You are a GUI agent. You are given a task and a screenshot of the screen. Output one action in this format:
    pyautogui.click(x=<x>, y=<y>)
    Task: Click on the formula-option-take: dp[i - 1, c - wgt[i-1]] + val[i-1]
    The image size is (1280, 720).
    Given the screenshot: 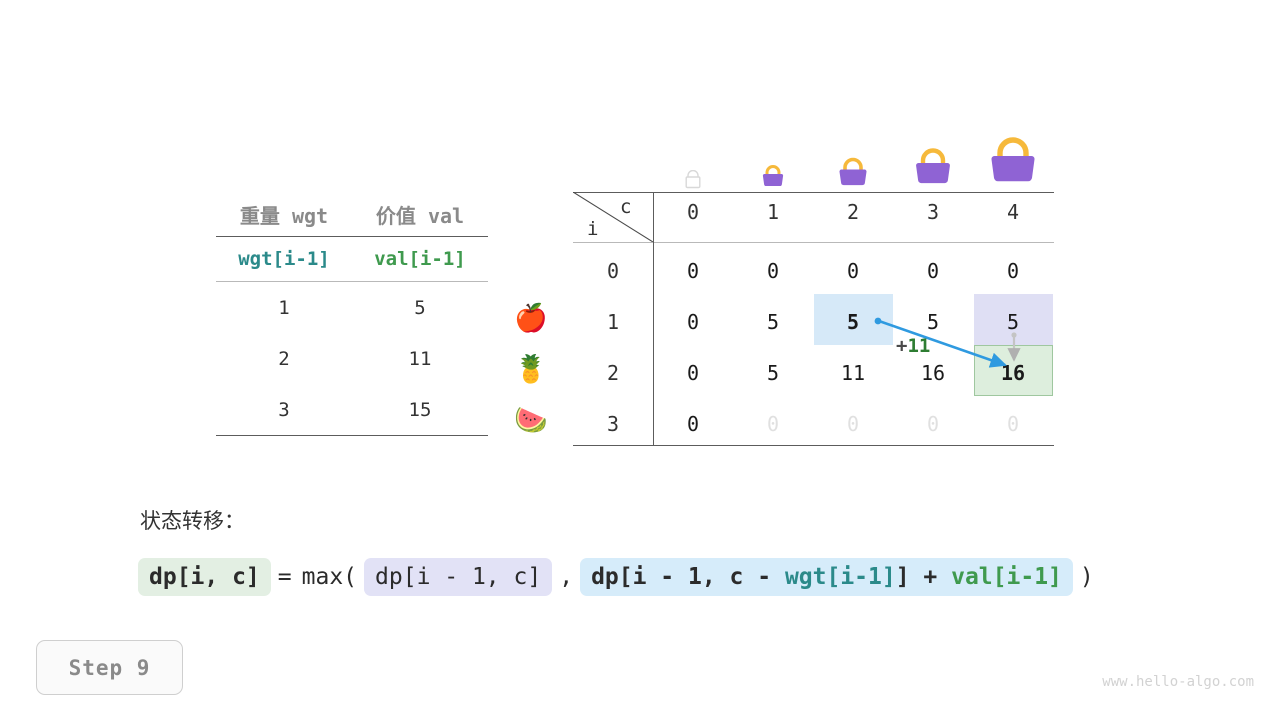 What is the action you would take?
    pyautogui.click(x=826, y=577)
    